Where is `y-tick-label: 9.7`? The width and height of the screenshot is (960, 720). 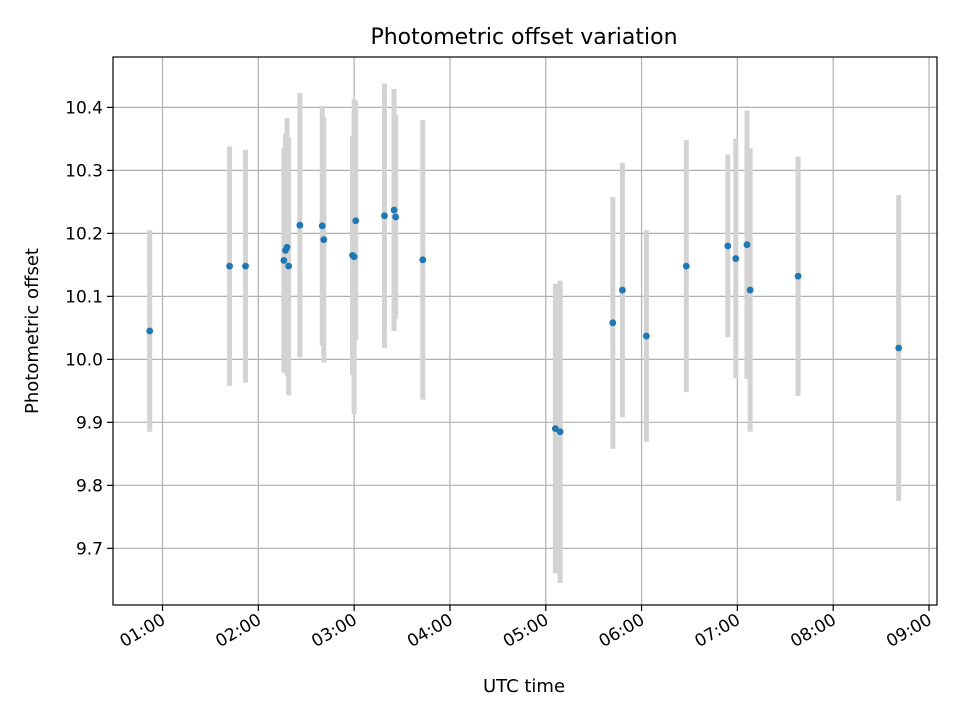 y-tick-label: 9.7 is located at coordinates (89, 549).